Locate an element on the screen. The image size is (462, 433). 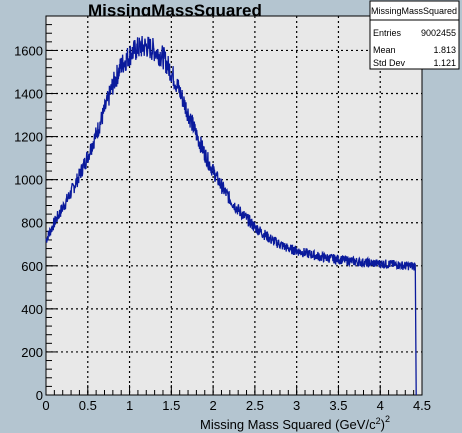
y-tick-label: 1400 is located at coordinates (28, 94).